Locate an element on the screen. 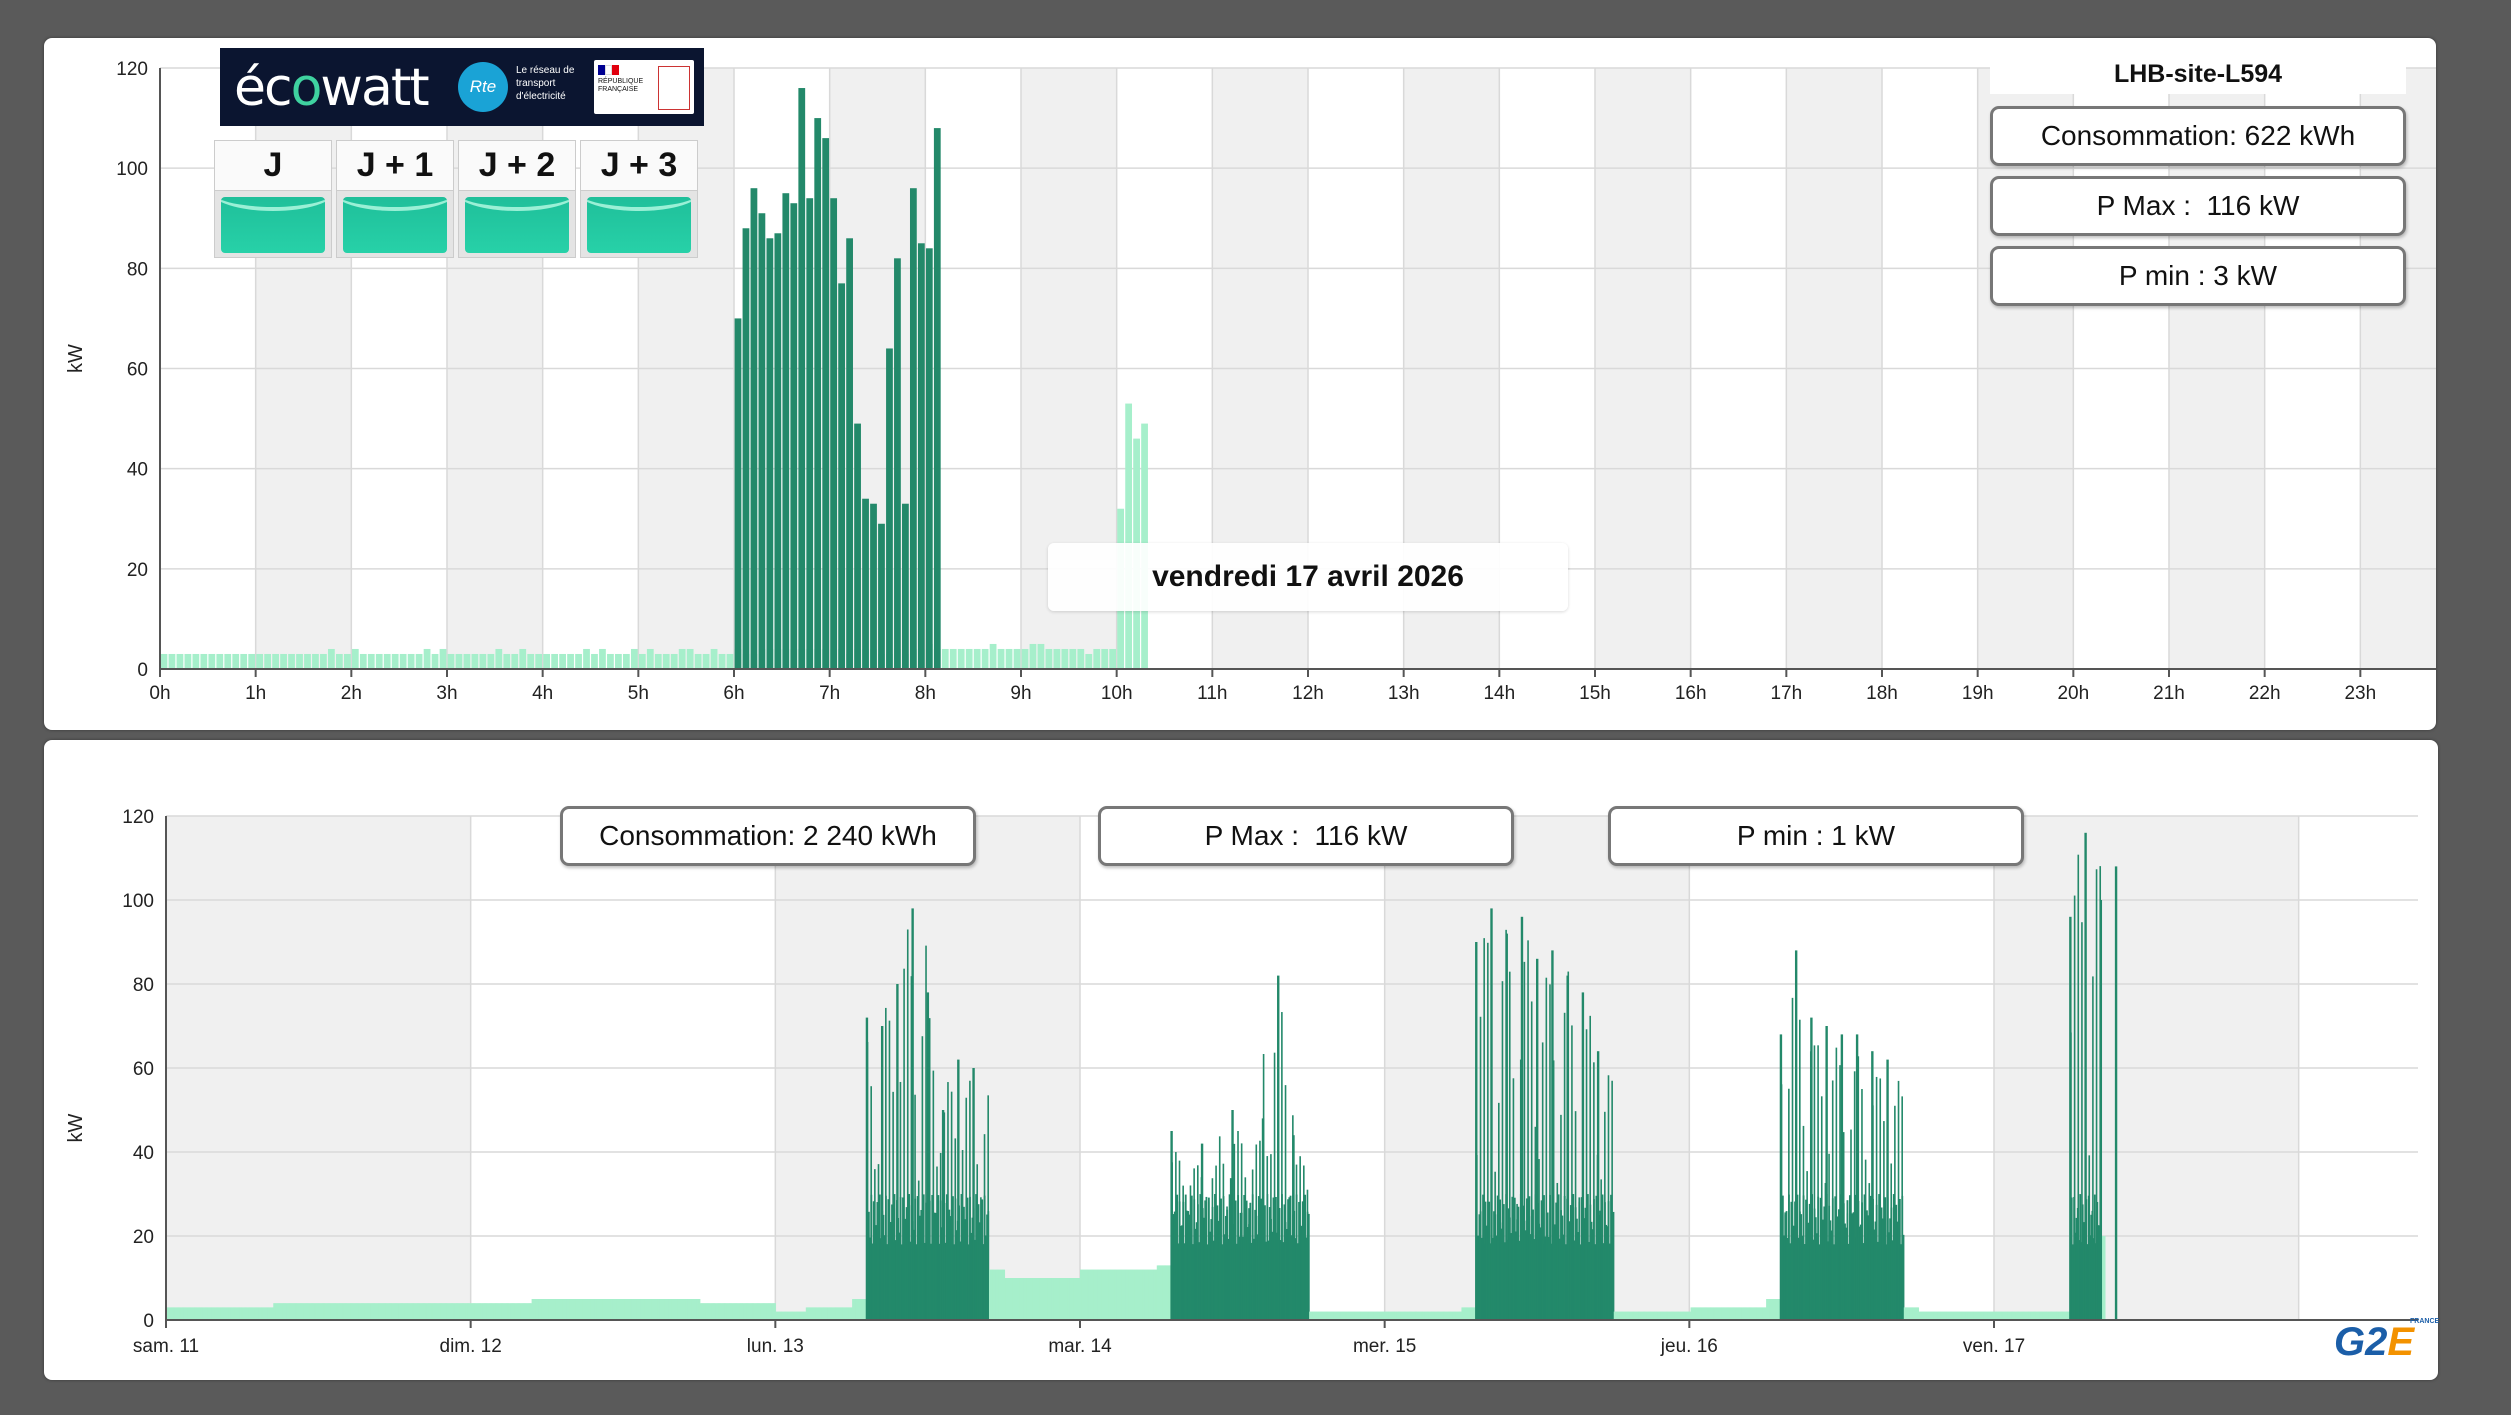 The width and height of the screenshot is (2511, 1415). x-tick-label: 20h is located at coordinates (2073, 693).